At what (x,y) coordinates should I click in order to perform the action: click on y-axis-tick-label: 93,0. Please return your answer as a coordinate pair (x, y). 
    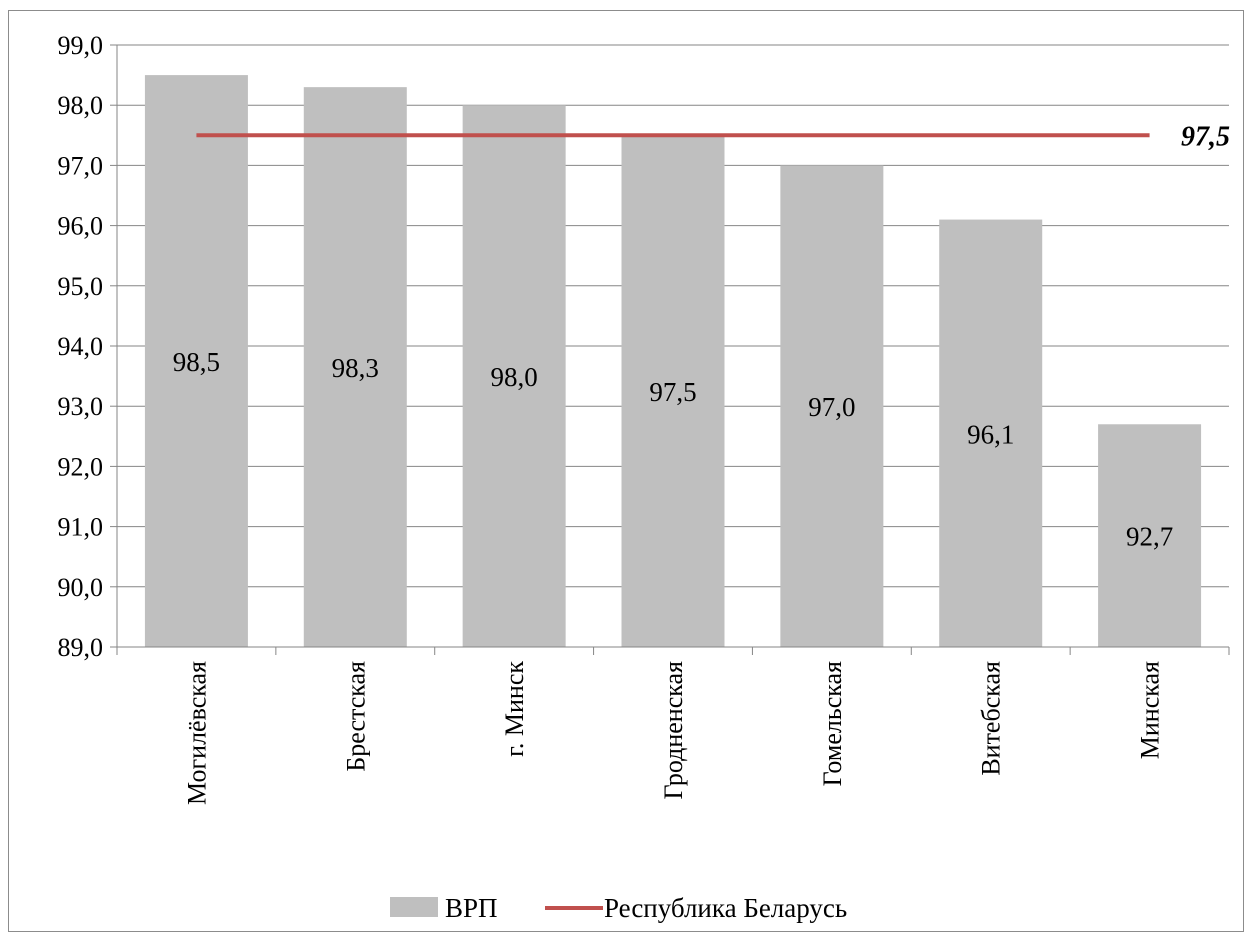
    Looking at the image, I should click on (81, 406).